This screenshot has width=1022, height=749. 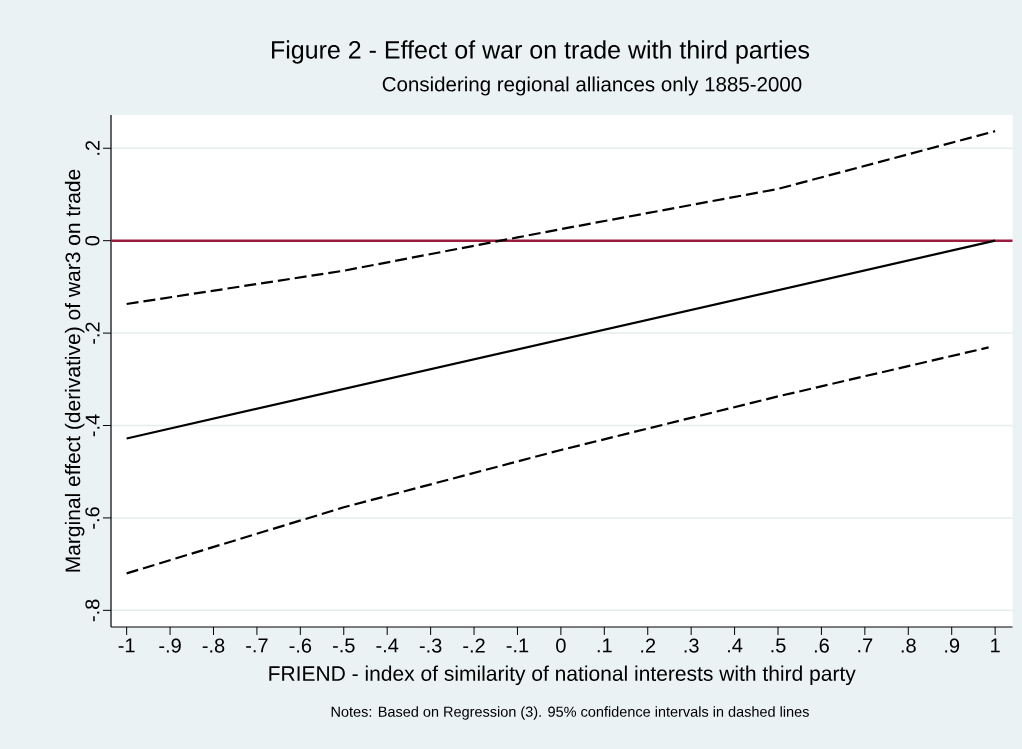 I want to click on x-tick-label: .2, so click(x=648, y=645).